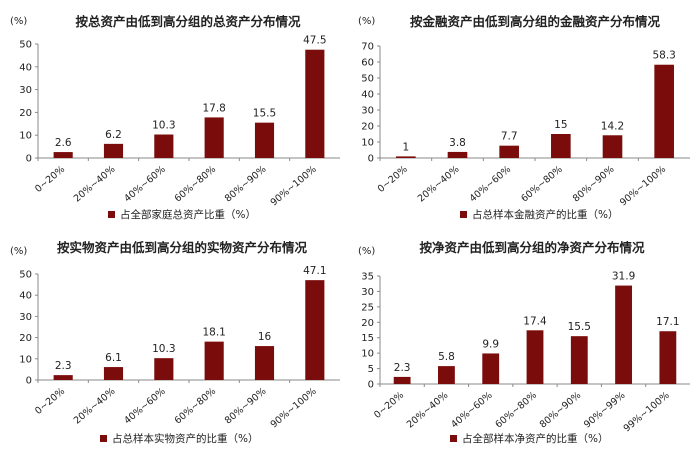 This screenshot has width=700, height=459. What do you see at coordinates (545, 214) in the screenshot?
I see `legend-label: 占总样本金融资产的比重（%）` at bounding box center [545, 214].